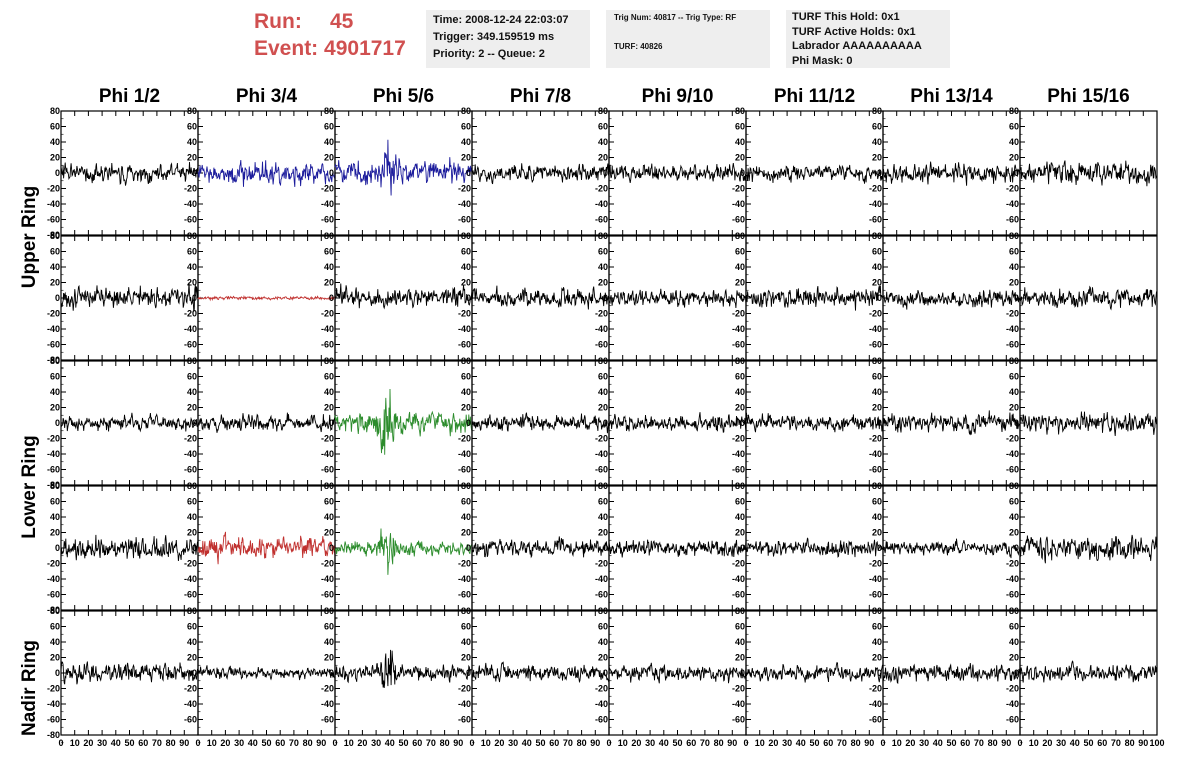 The image size is (1196, 772). What do you see at coordinates (738, 704) in the screenshot?
I see `y-tick-label-r4c5: -40` at bounding box center [738, 704].